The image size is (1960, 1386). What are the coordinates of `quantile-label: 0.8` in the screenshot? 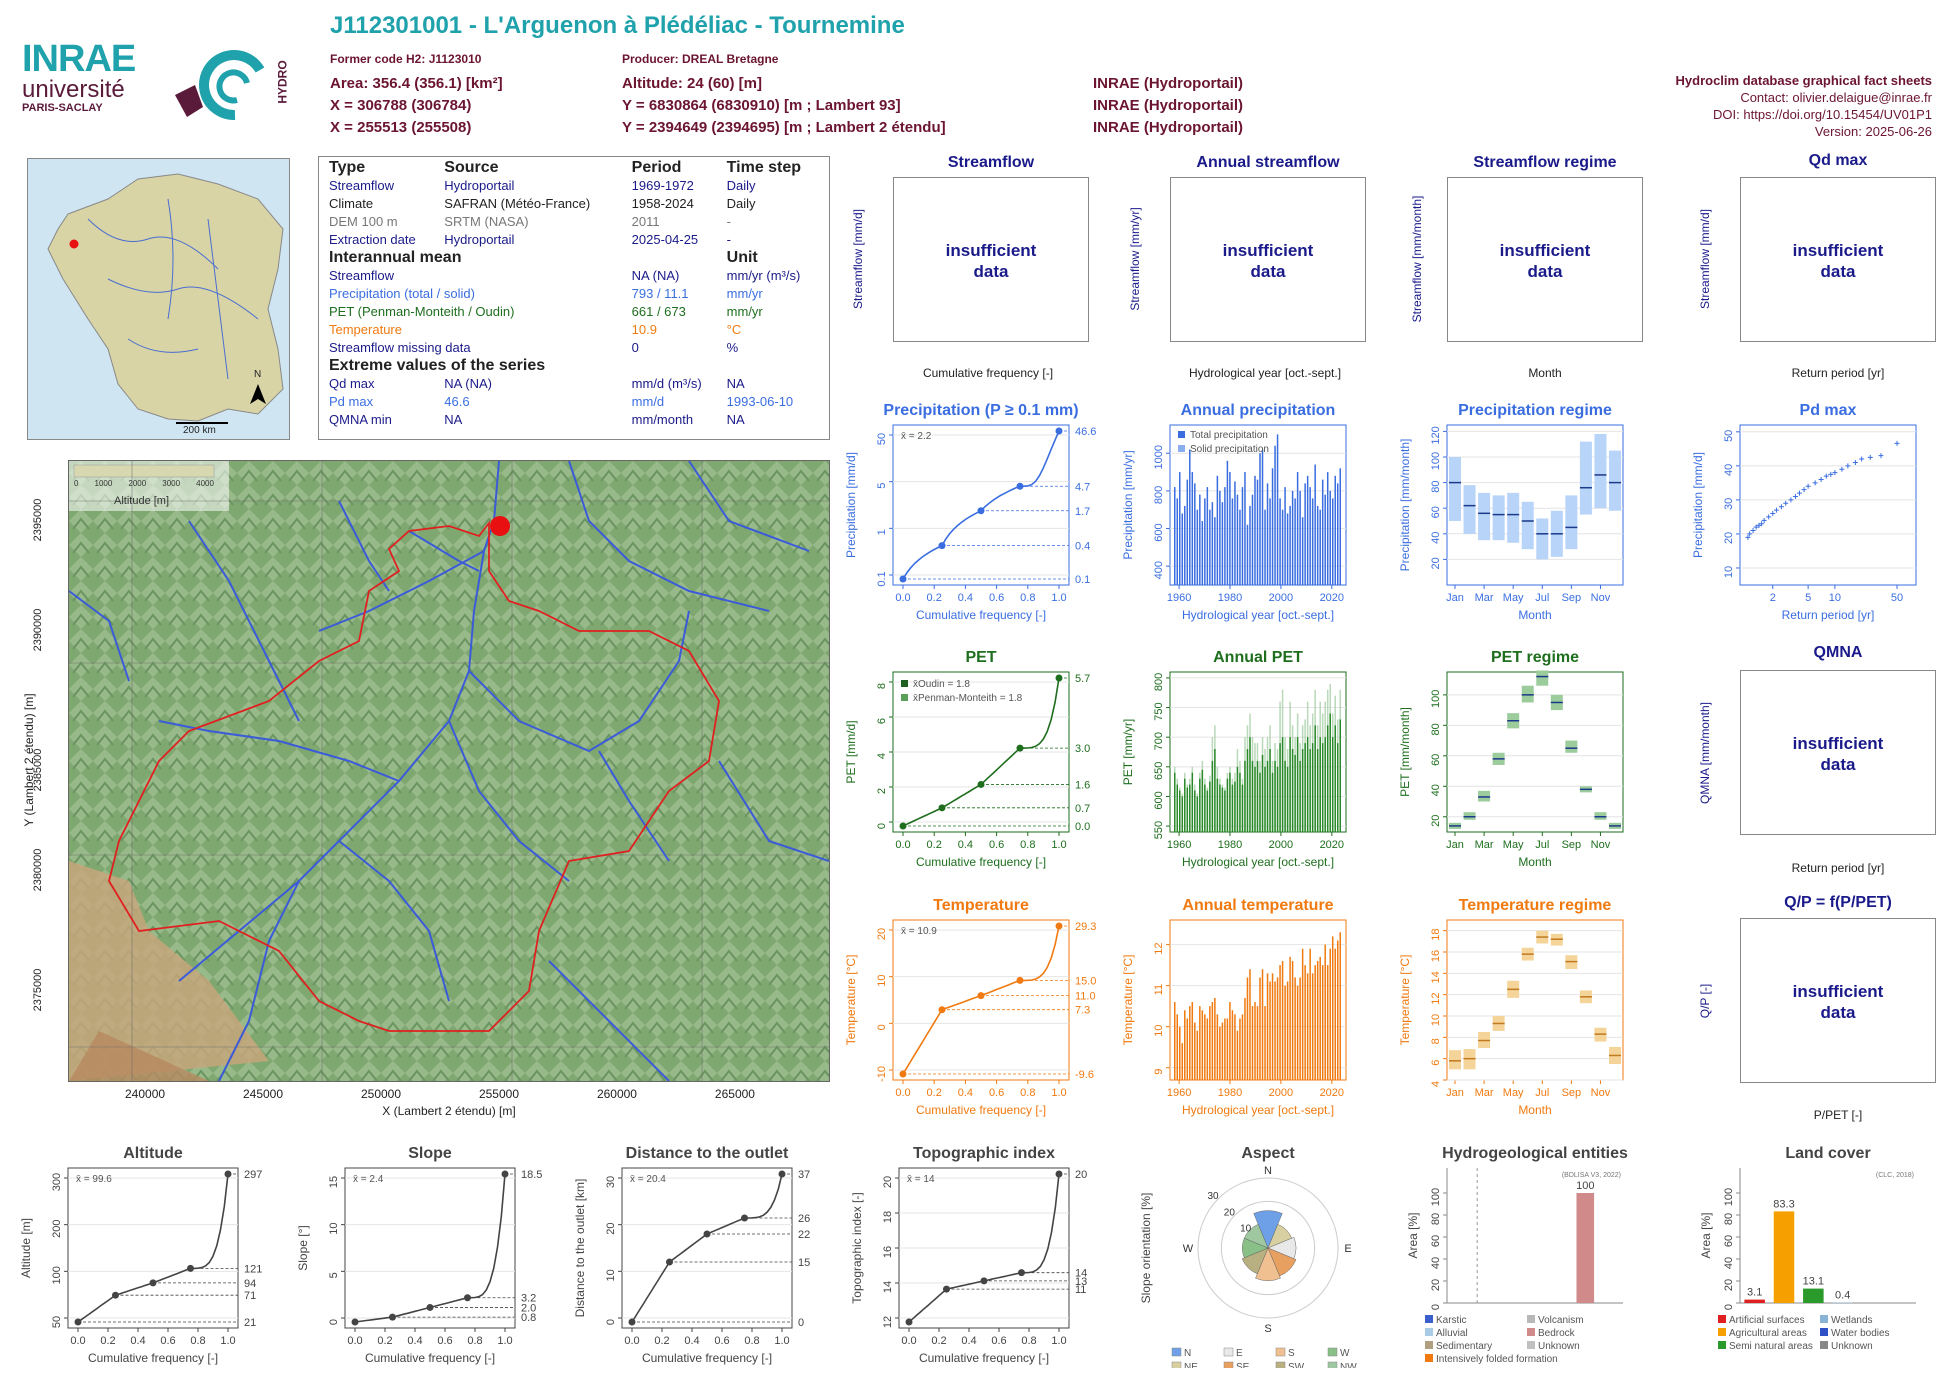 It's located at (528, 1318).